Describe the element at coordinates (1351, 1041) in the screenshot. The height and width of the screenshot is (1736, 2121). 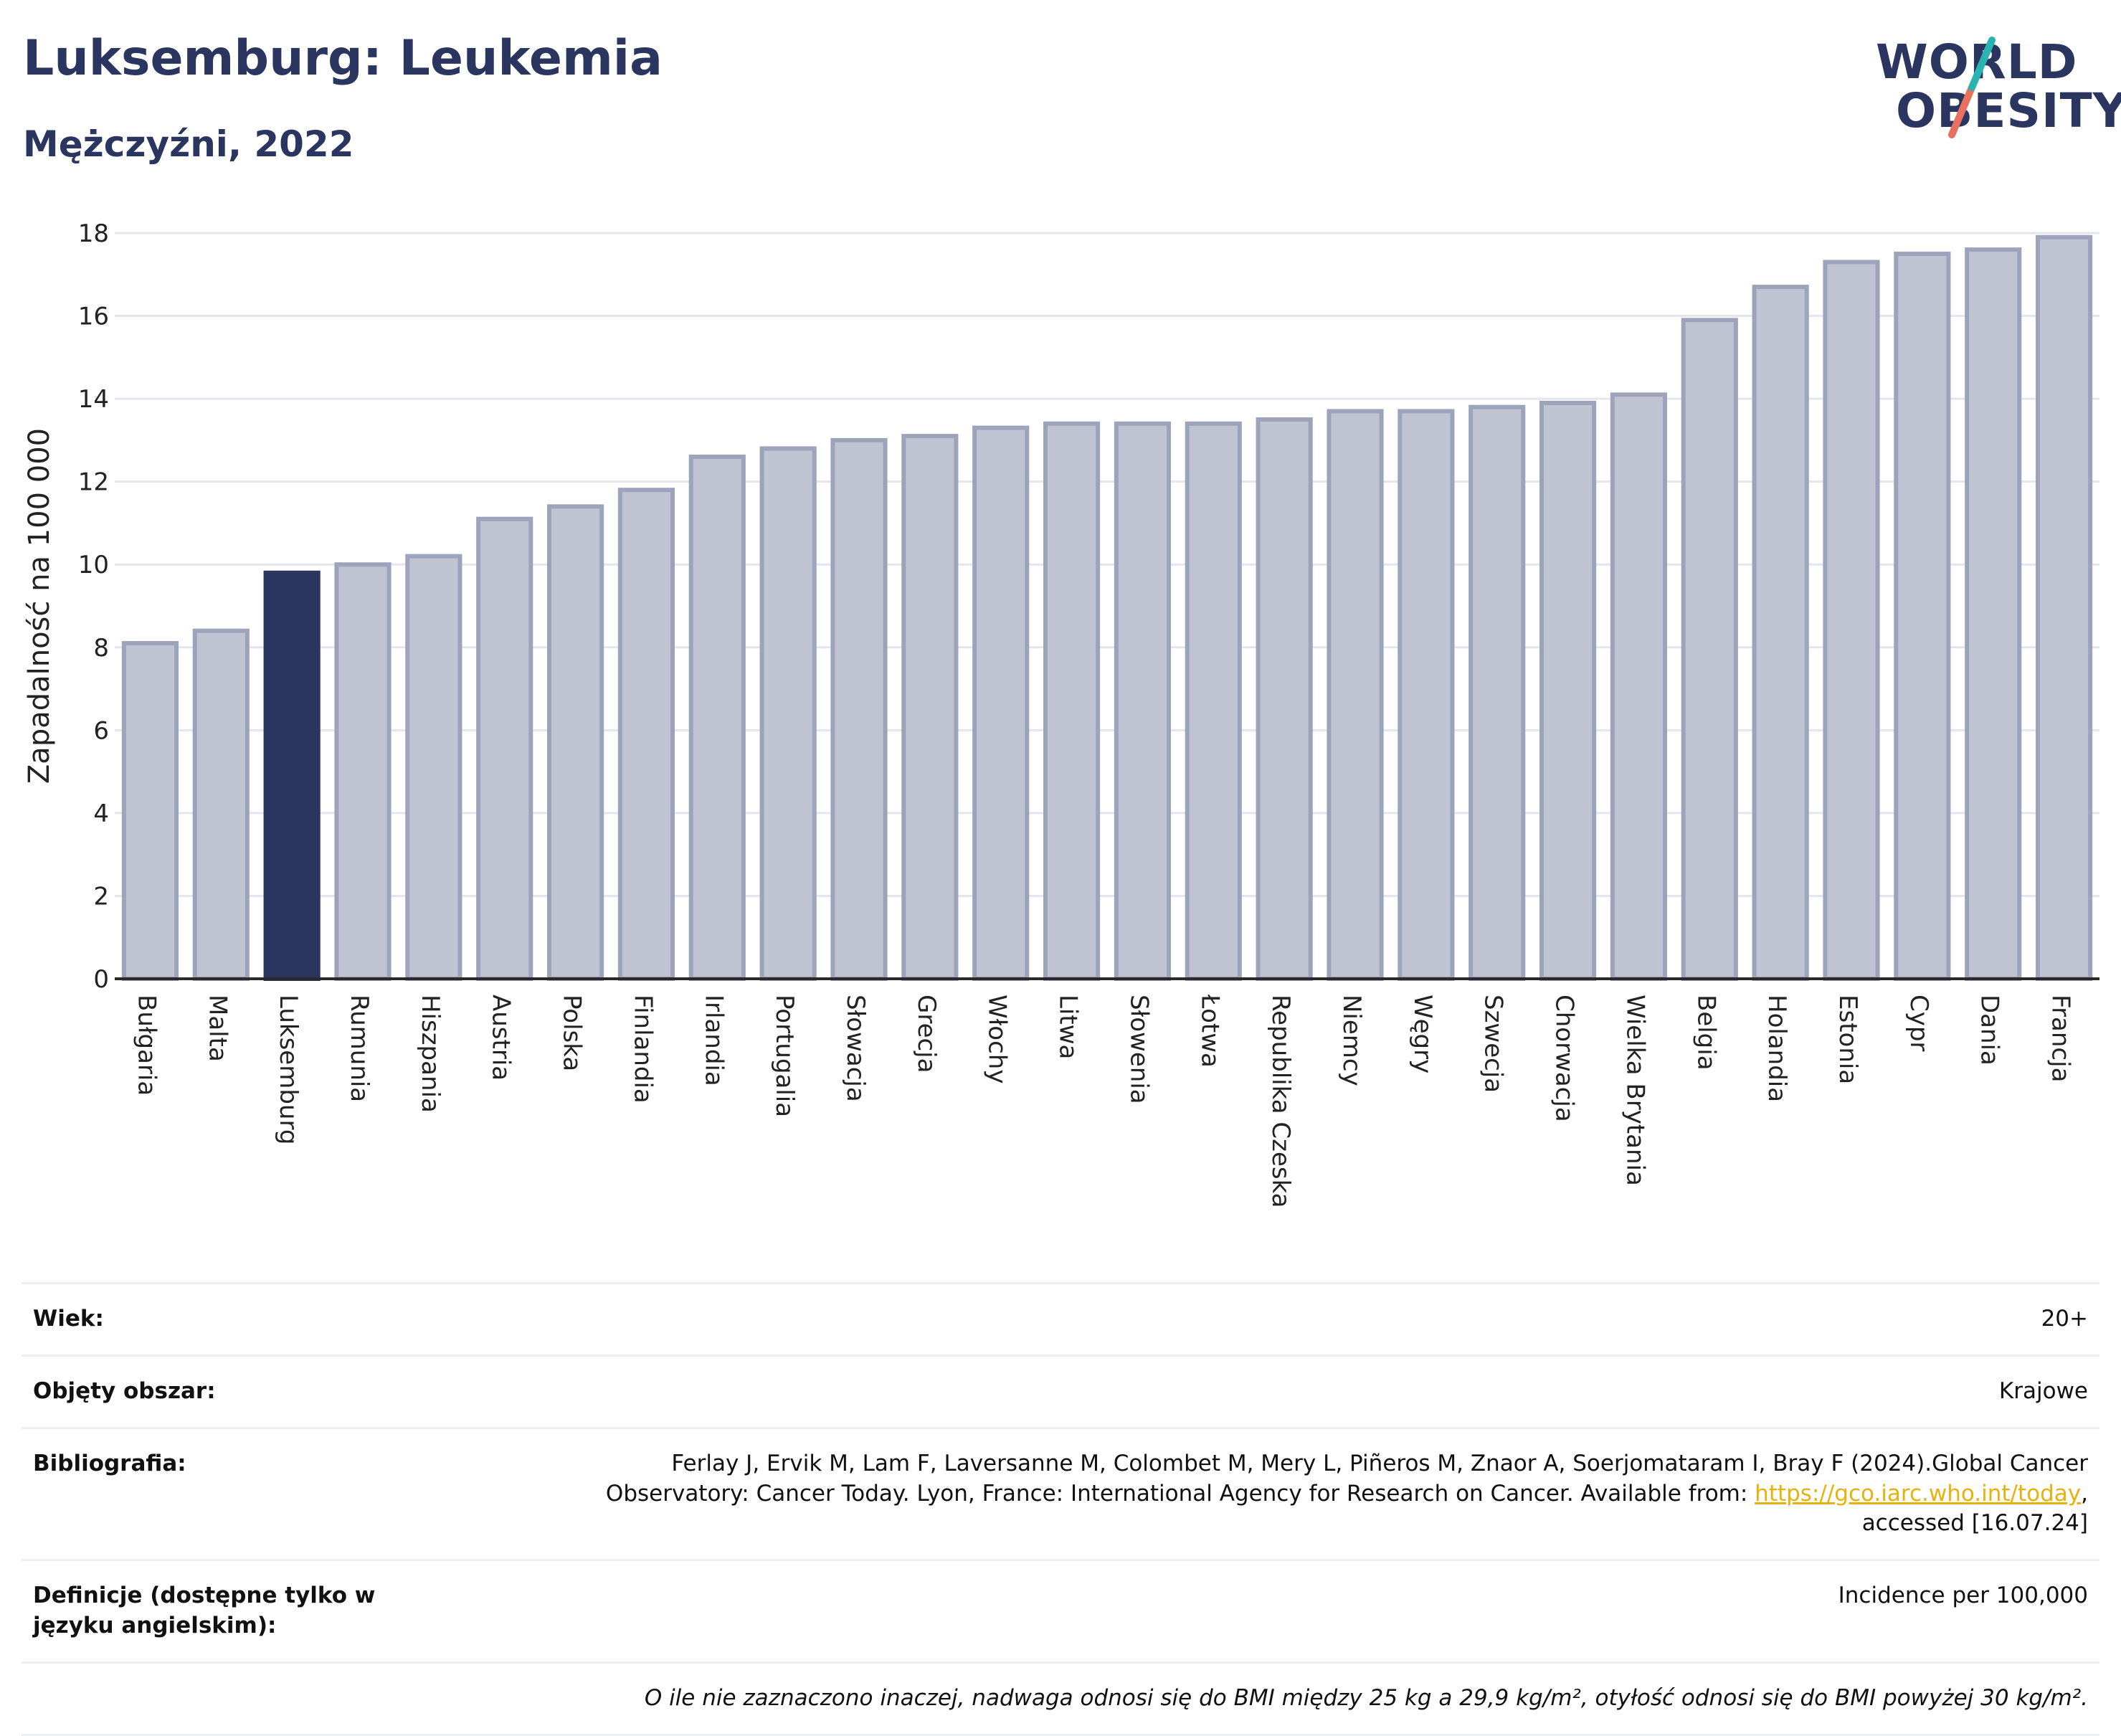
I see `x-tick-label: Niemcy` at that location.